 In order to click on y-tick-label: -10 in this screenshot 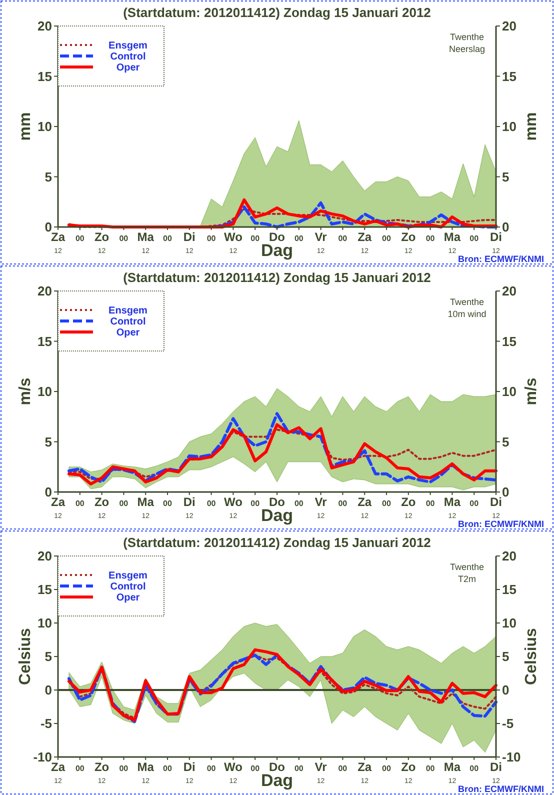, I will do `click(42, 757)`.